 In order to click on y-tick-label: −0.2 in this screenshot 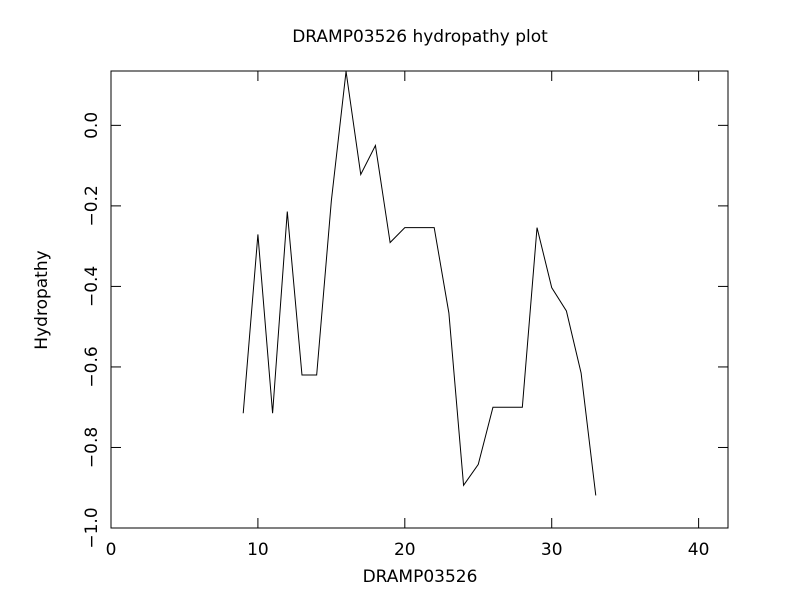, I will do `click(92, 205)`.